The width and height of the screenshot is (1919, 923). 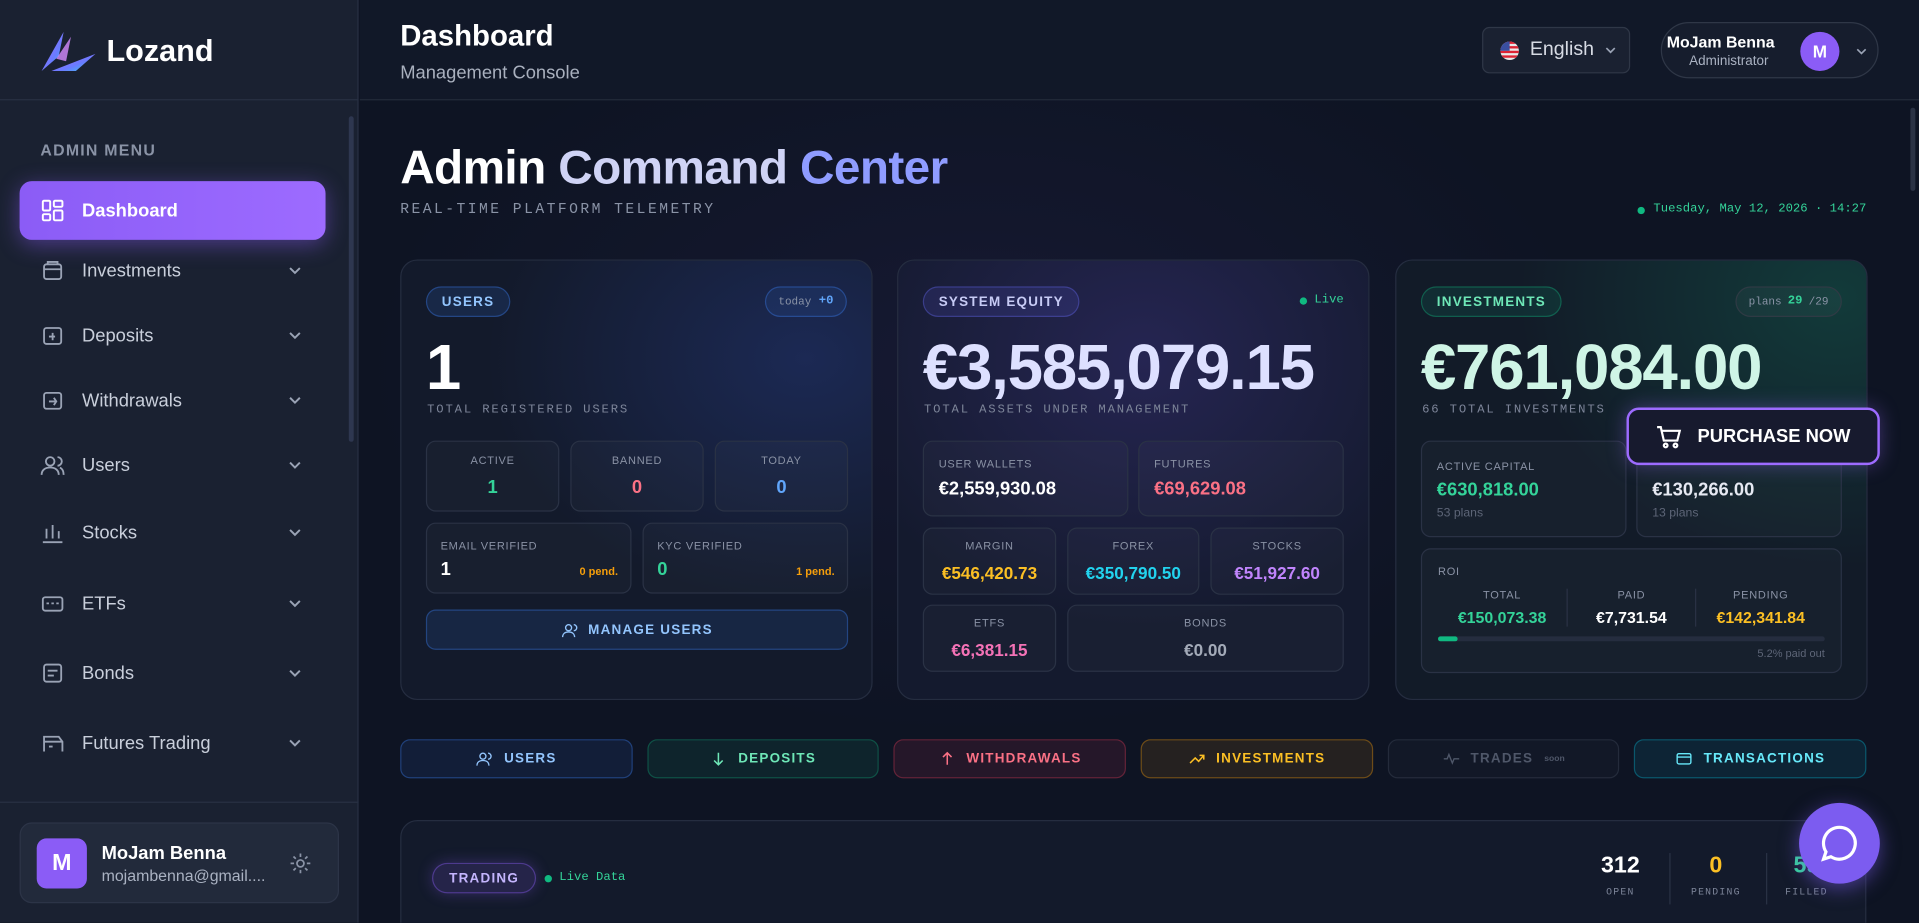 I want to click on caption: TOTAL REGISTERED USERS, so click(x=528, y=410).